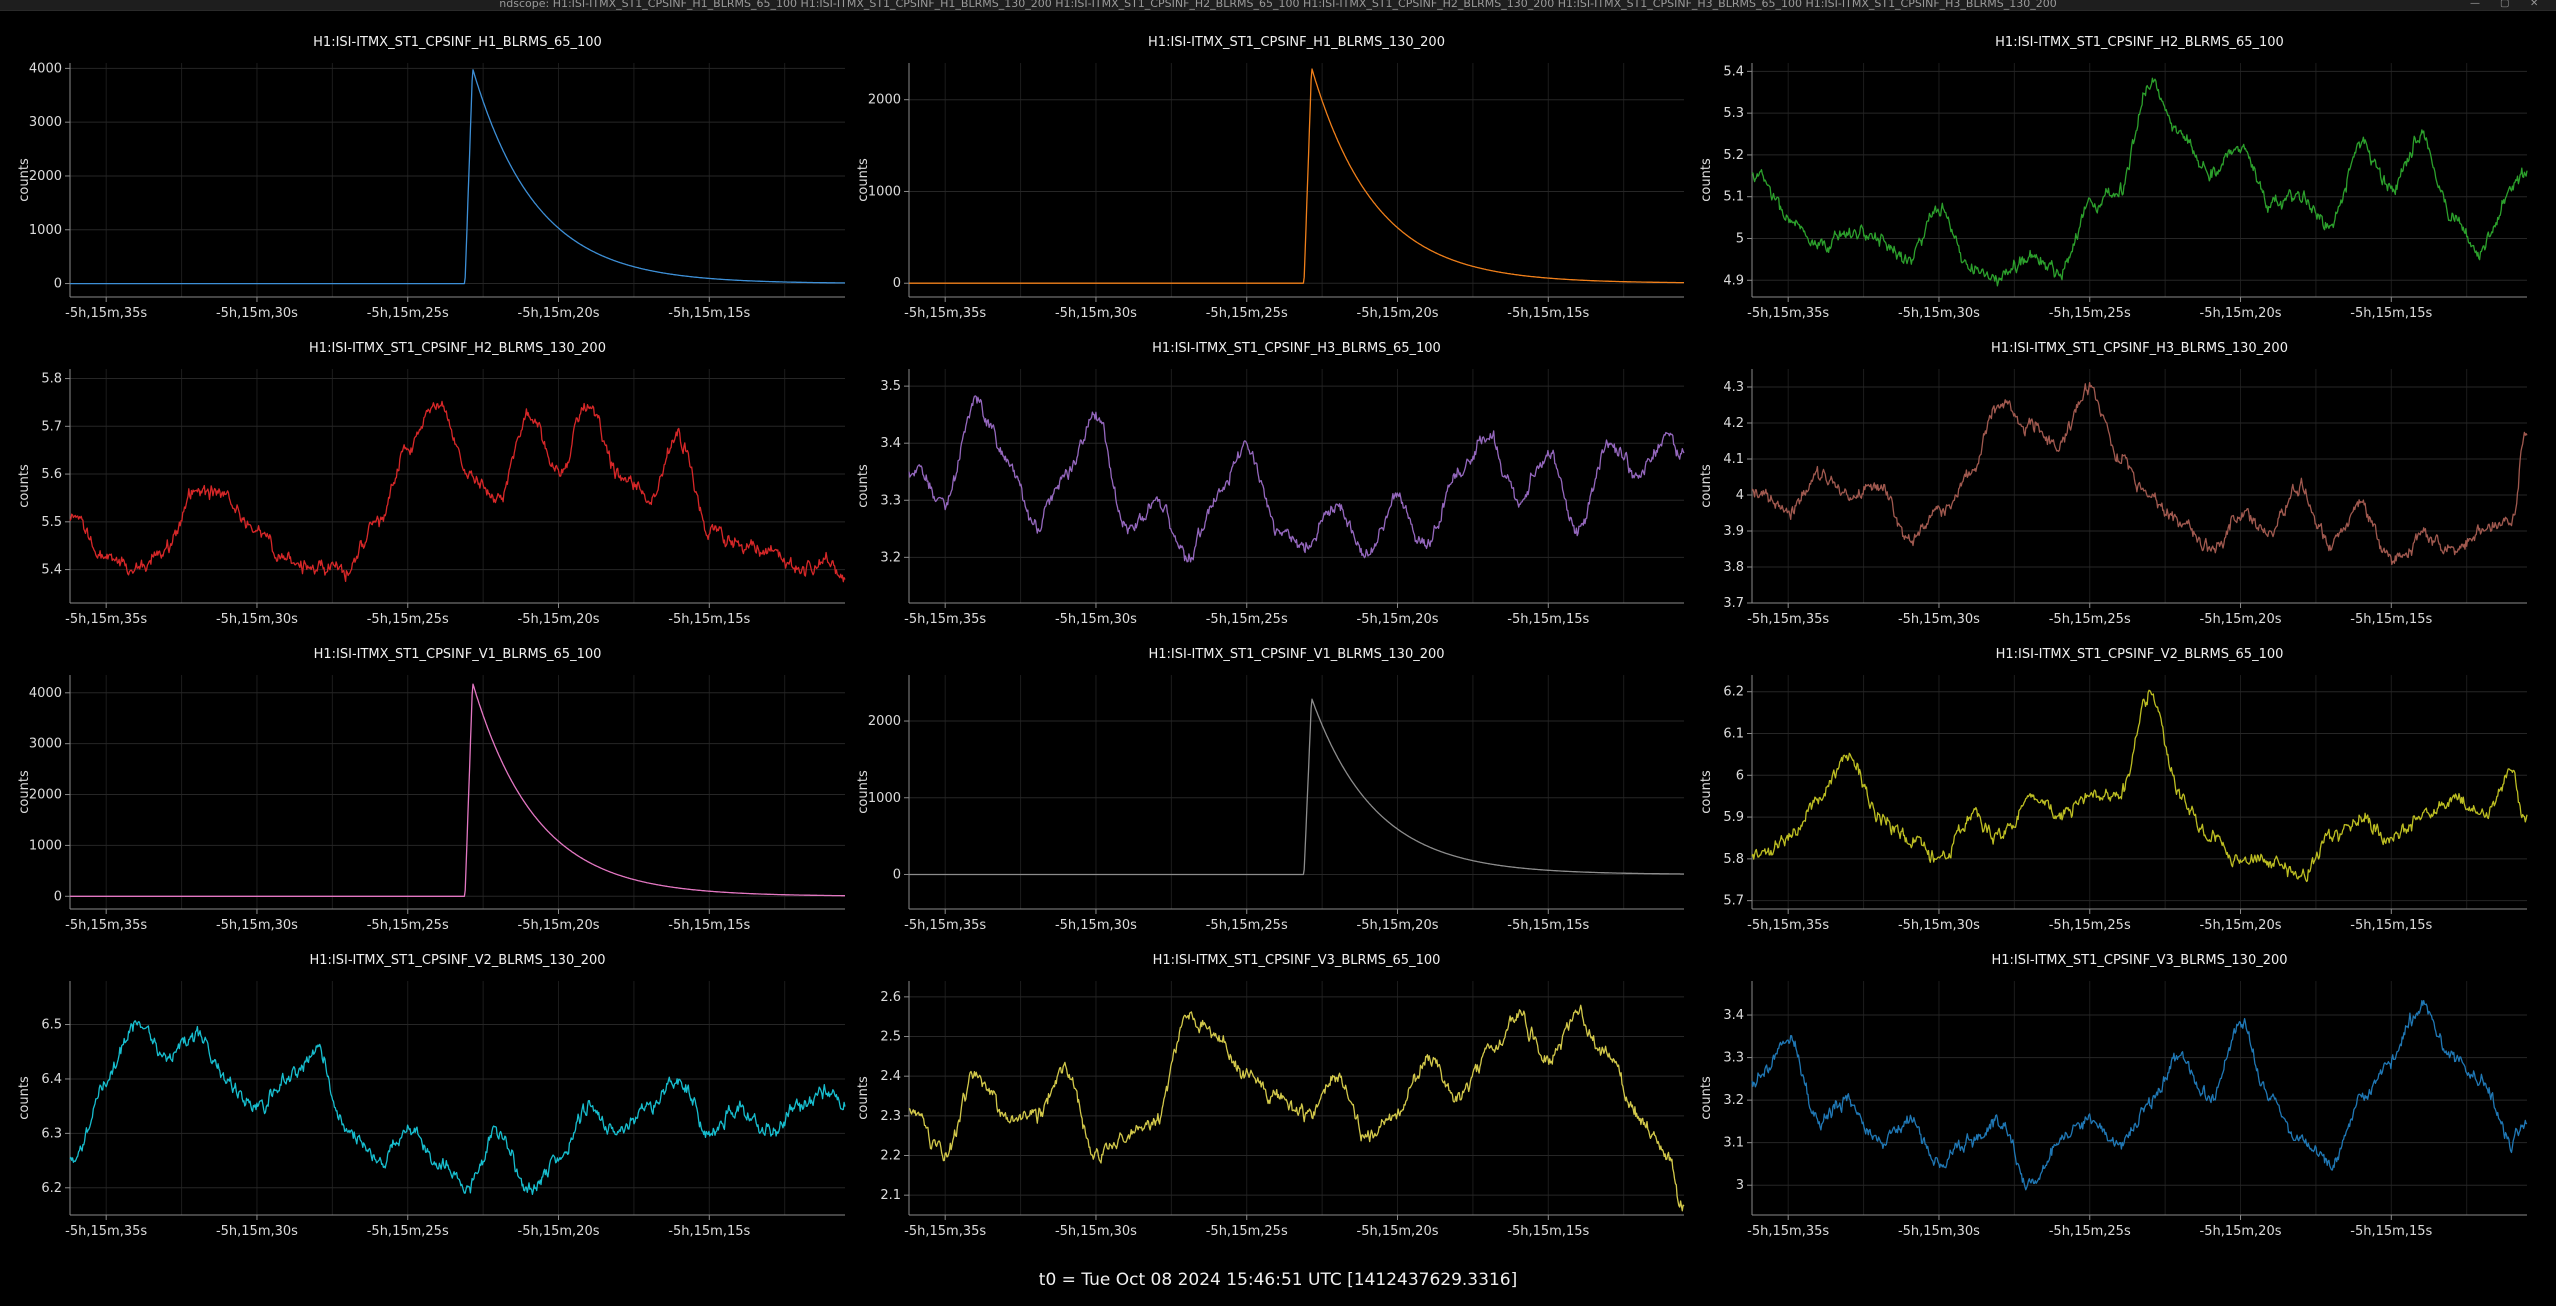  What do you see at coordinates (1733, 387) in the screenshot?
I see `y-tick-label: 4.3` at bounding box center [1733, 387].